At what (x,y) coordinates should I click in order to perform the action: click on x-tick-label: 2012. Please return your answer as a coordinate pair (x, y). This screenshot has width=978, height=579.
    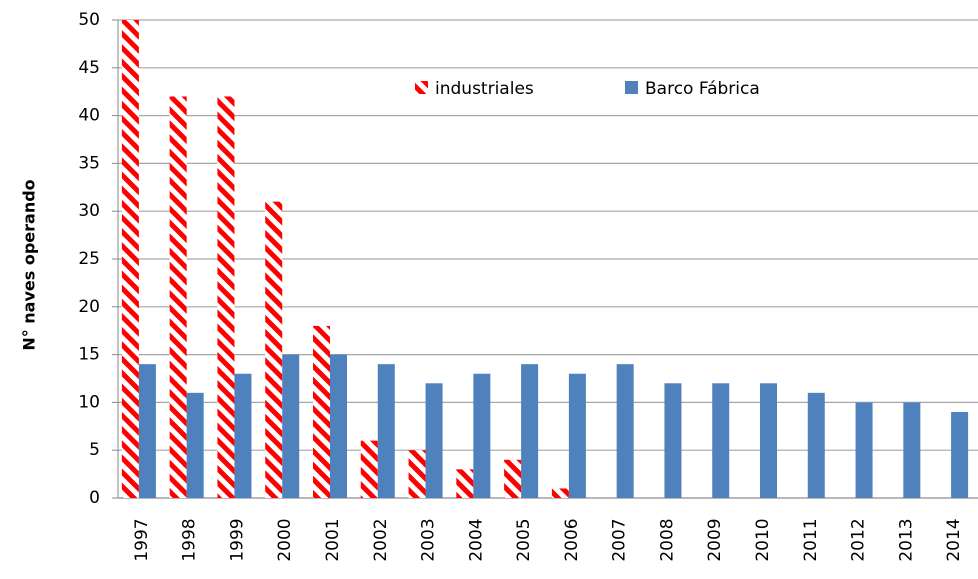
    Looking at the image, I should click on (859, 539).